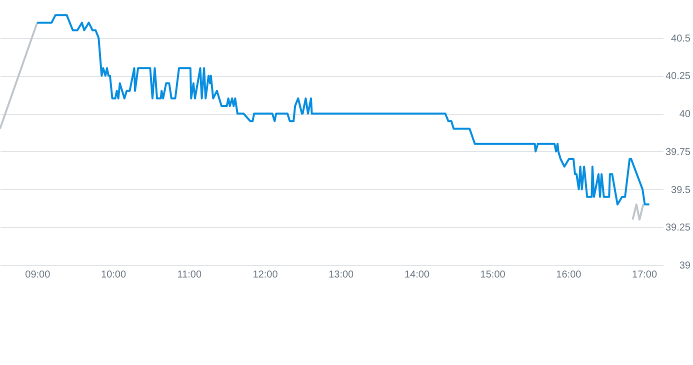 The image size is (693, 365). Describe the element at coordinates (678, 228) in the screenshot. I see `y-tick-label: 39.25` at that location.